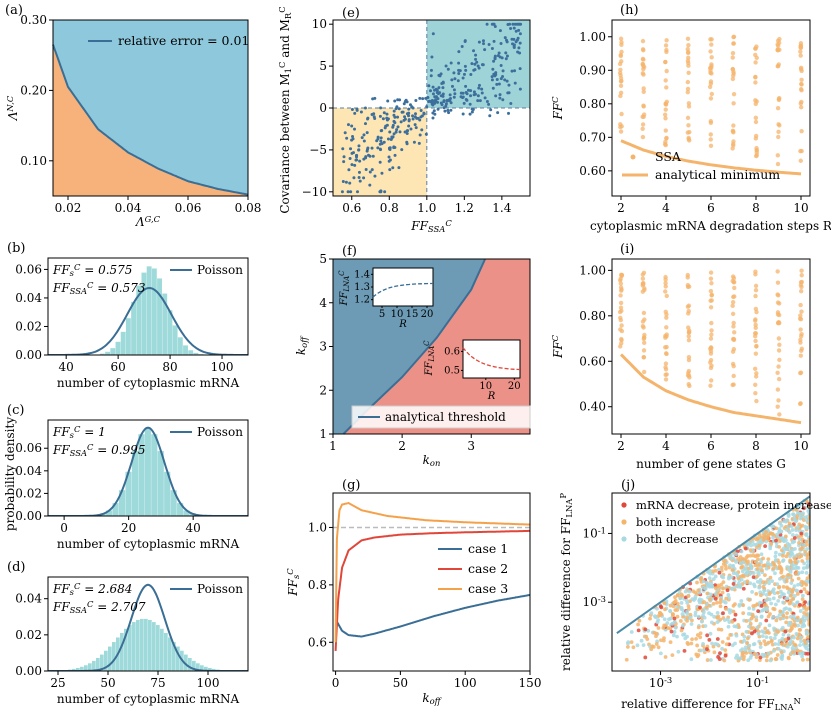 The image size is (831, 715). Describe the element at coordinates (33, 20) in the screenshot. I see `y-tick-label: 0.30` at that location.